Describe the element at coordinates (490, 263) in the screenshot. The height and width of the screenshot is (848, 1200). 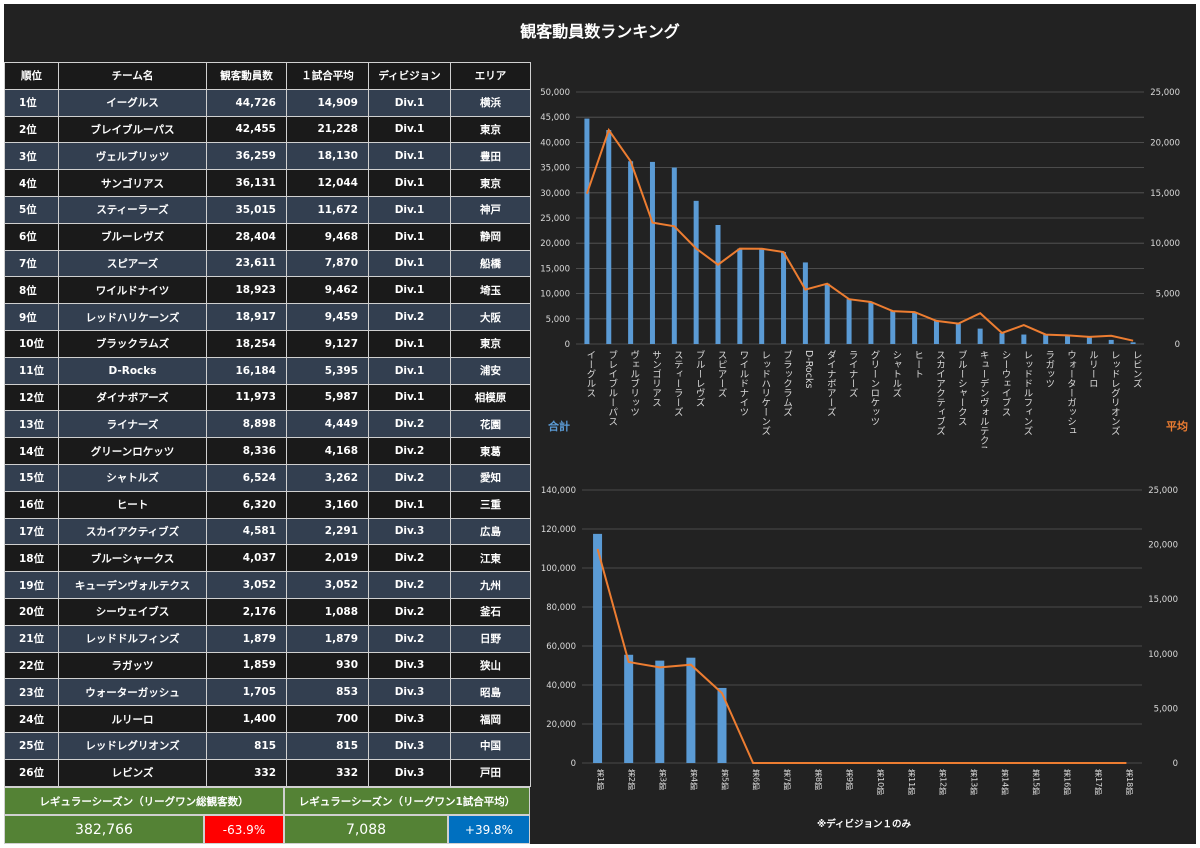
I see `area-cell: 船橋` at that location.